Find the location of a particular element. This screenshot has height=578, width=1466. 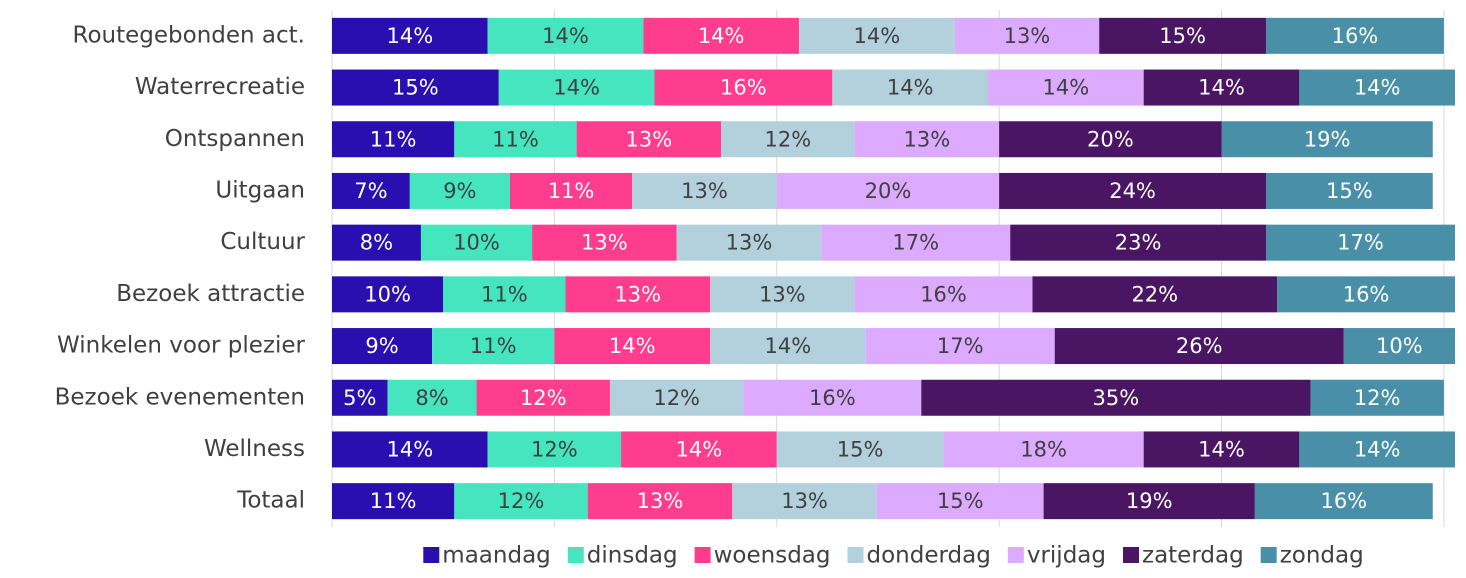

category-label: Bezoek evenementen is located at coordinates (180, 397).